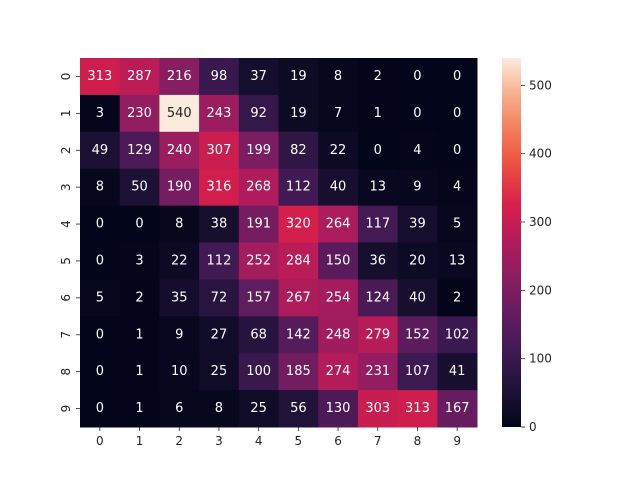  I want to click on heatmap-cell-r5-c0, so click(100, 261).